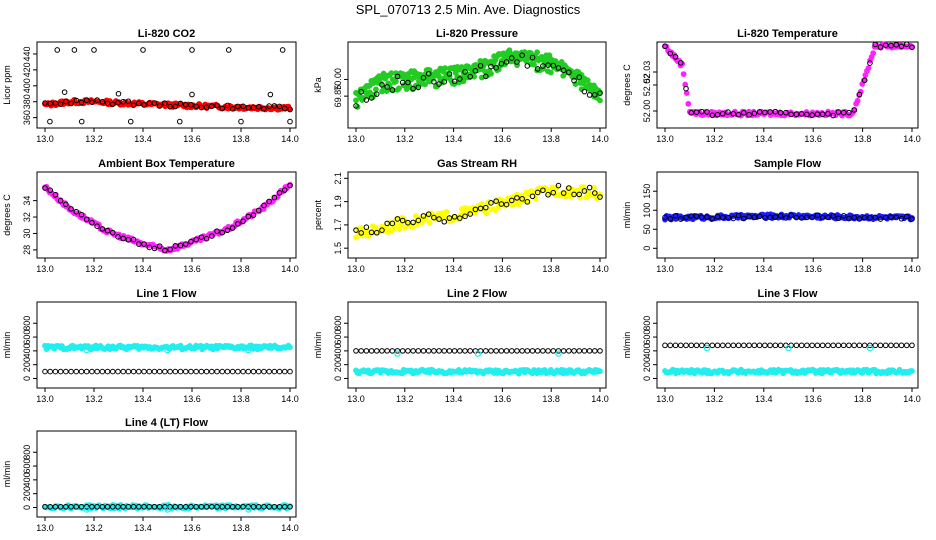 This screenshot has width=936, height=540. Describe the element at coordinates (647, 191) in the screenshot. I see `y-tick-label: 150` at that location.